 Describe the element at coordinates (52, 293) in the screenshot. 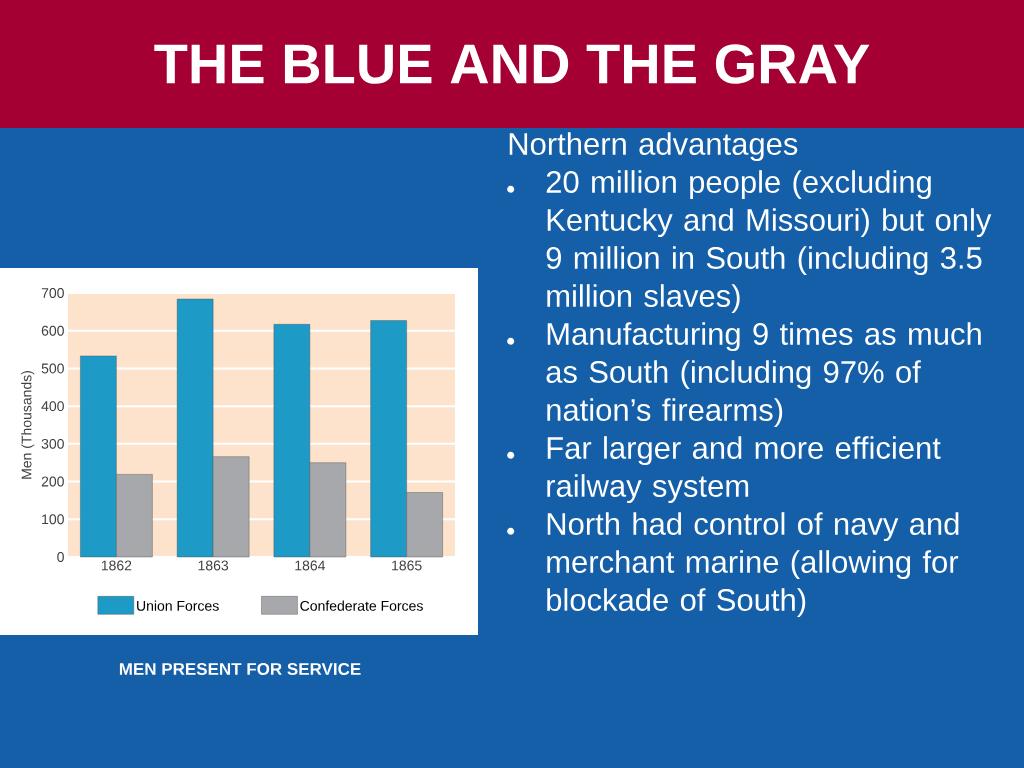

I see `y-tick-label: 700` at that location.